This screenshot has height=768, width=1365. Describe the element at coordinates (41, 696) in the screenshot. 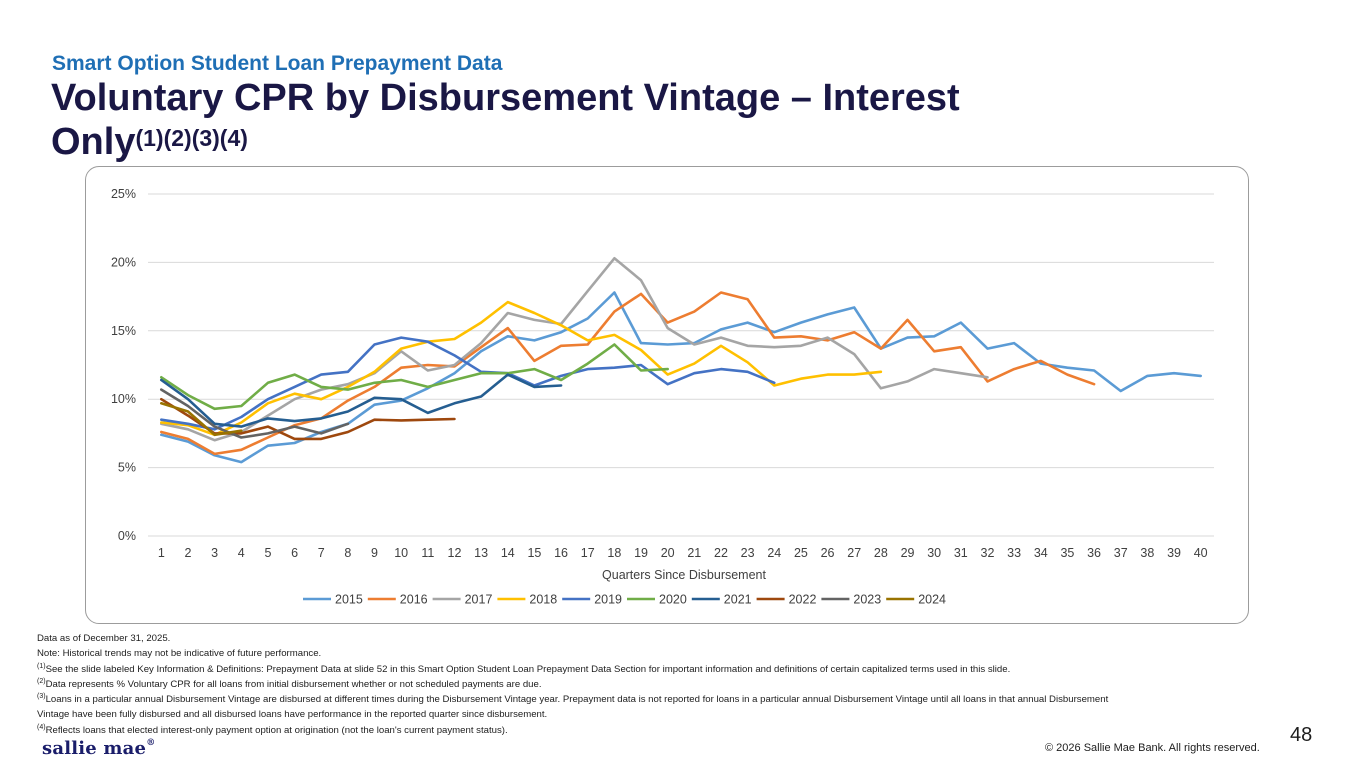

I see `footnote-3-mark: (3)` at that location.